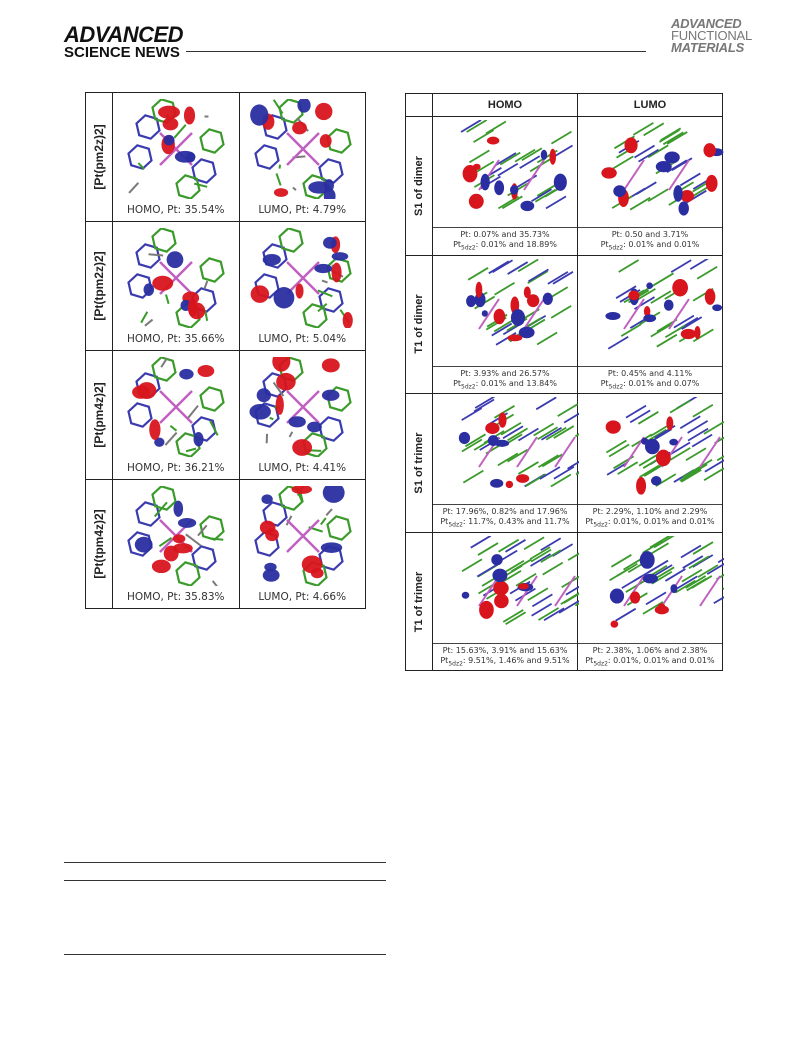 This screenshot has height=1043, width=793. What do you see at coordinates (302, 339) in the screenshot?
I see `lumo-caption: LUMO, Pt: 5.04%` at bounding box center [302, 339].